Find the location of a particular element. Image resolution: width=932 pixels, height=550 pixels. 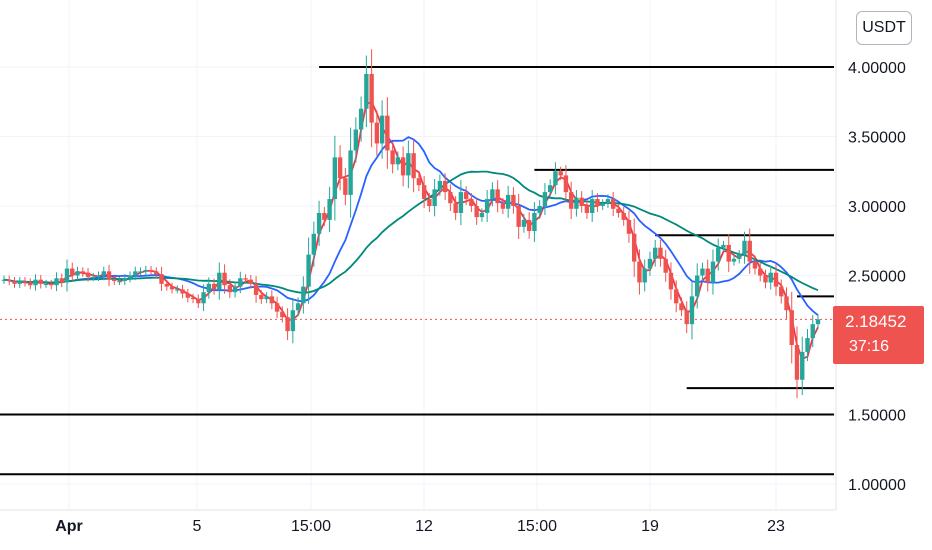

currency-button: USDT is located at coordinates (884, 28).